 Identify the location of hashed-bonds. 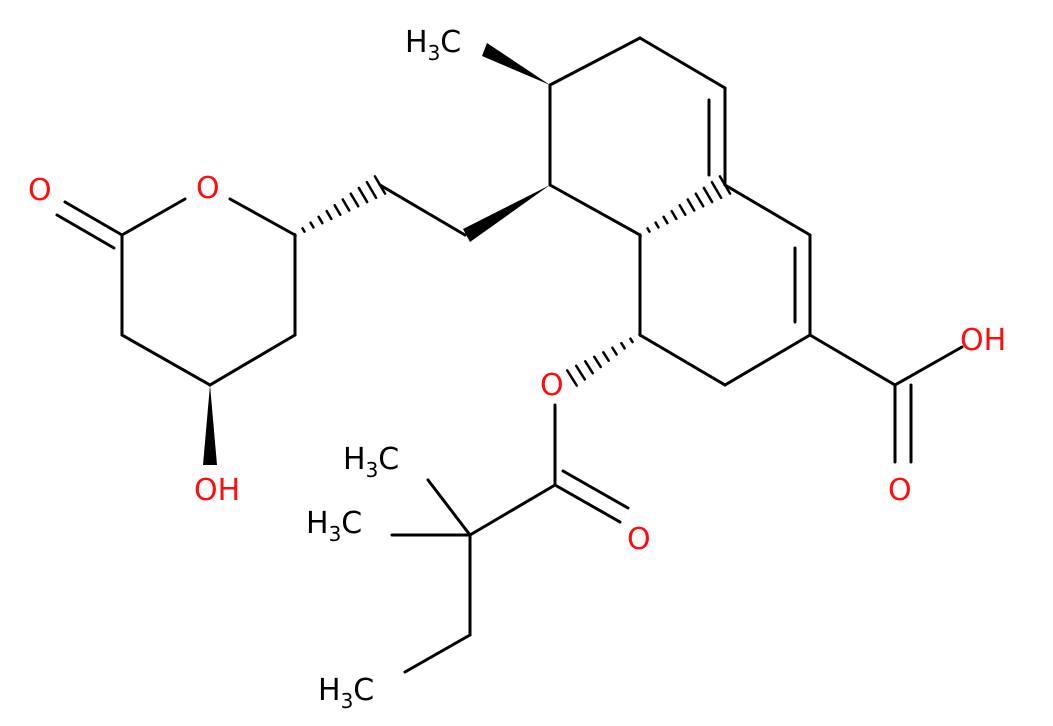
(512, 281).